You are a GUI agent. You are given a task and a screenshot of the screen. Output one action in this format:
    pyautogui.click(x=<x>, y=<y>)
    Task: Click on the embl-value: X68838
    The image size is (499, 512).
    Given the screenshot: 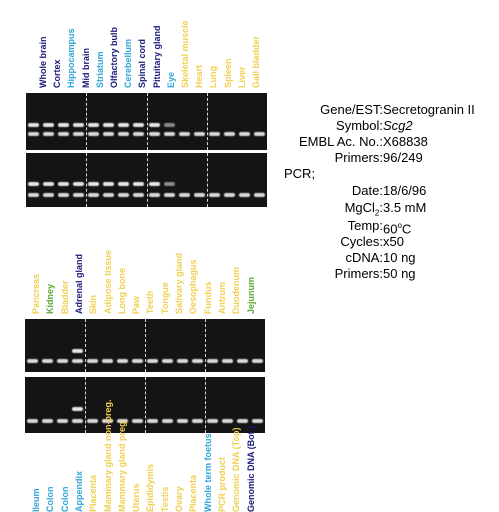 What is the action you would take?
    pyautogui.click(x=405, y=141)
    